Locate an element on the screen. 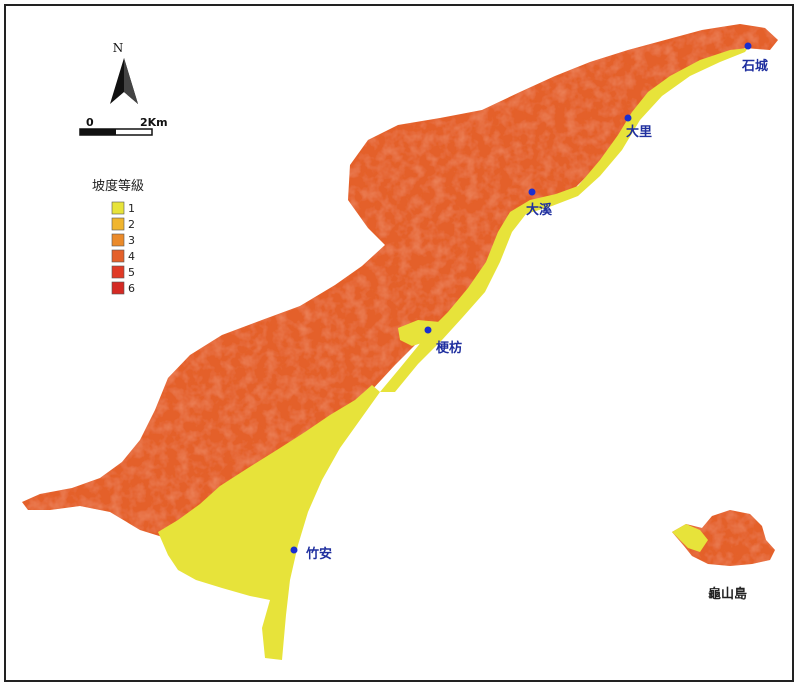  gengfang-valley is located at coordinates (419, 333).